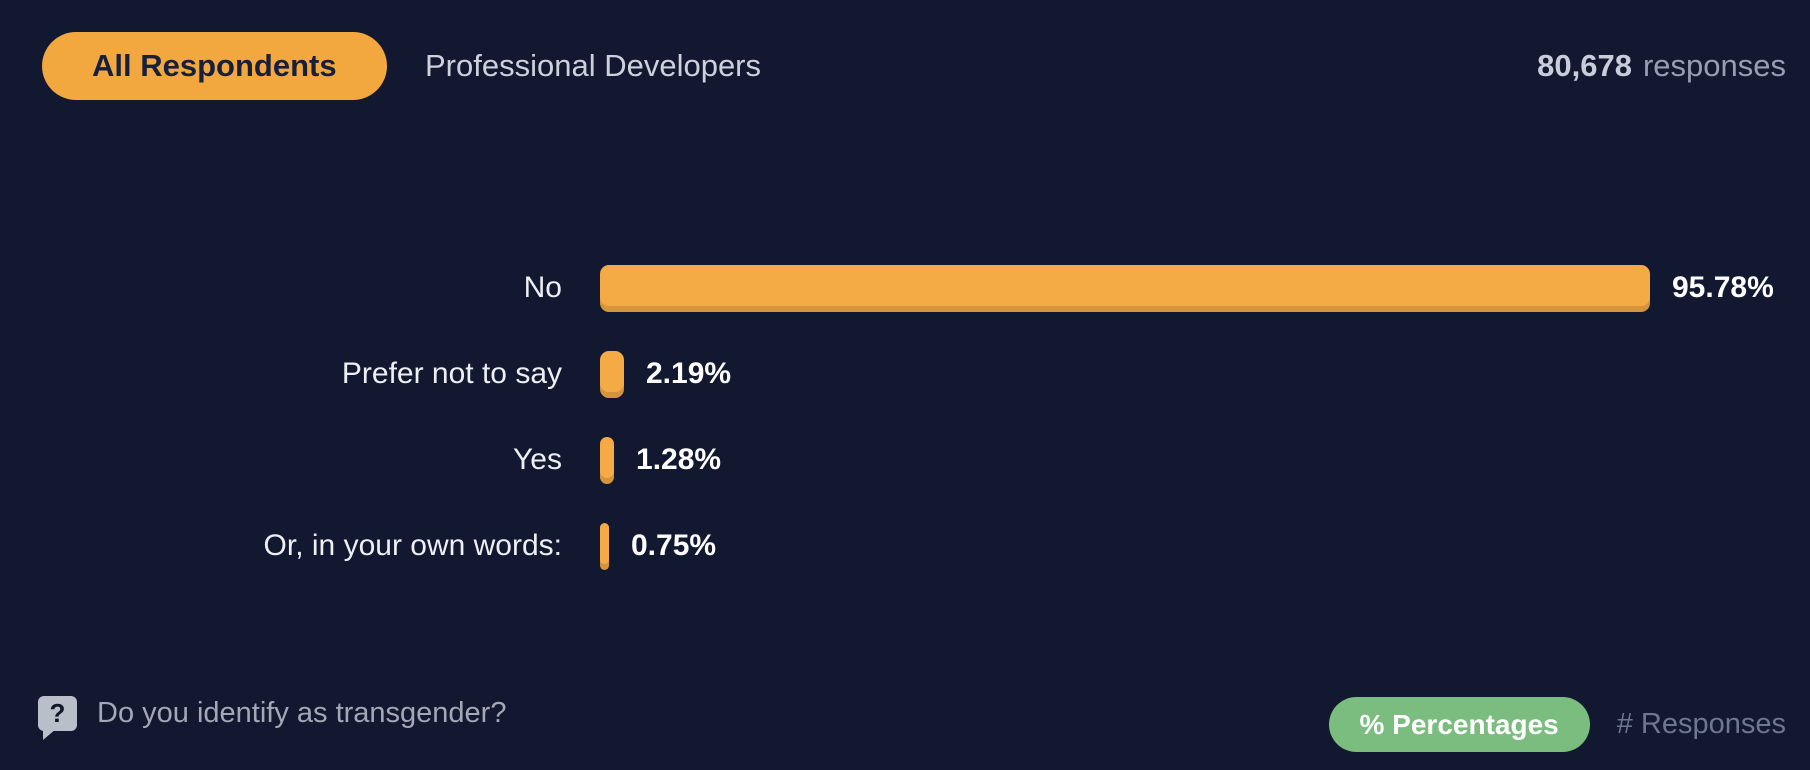 This screenshot has height=770, width=1810. Describe the element at coordinates (302, 713) in the screenshot. I see `question-text: Do you identify as transgender?` at that location.